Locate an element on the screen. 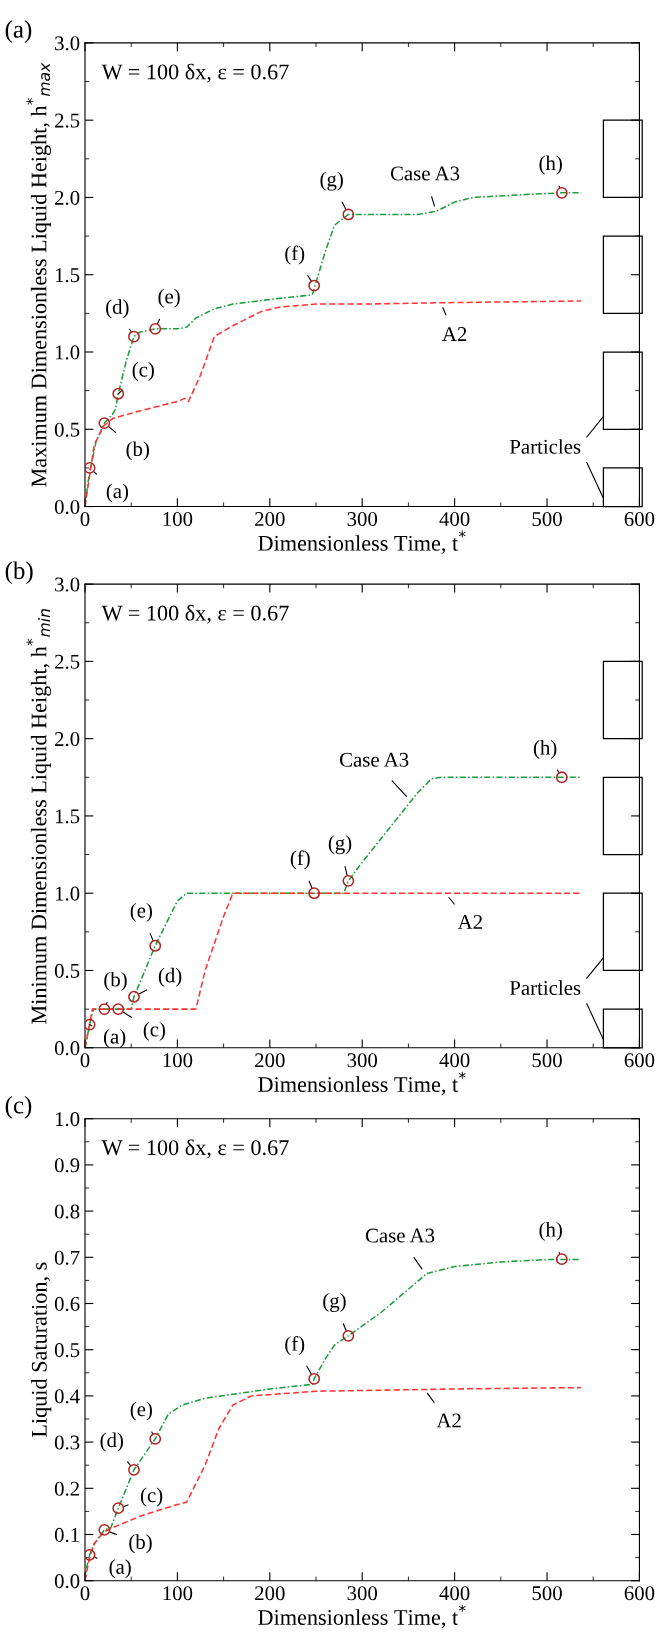 The image size is (664, 1650). y-tick-label: 0.3 is located at coordinates (67, 1442).